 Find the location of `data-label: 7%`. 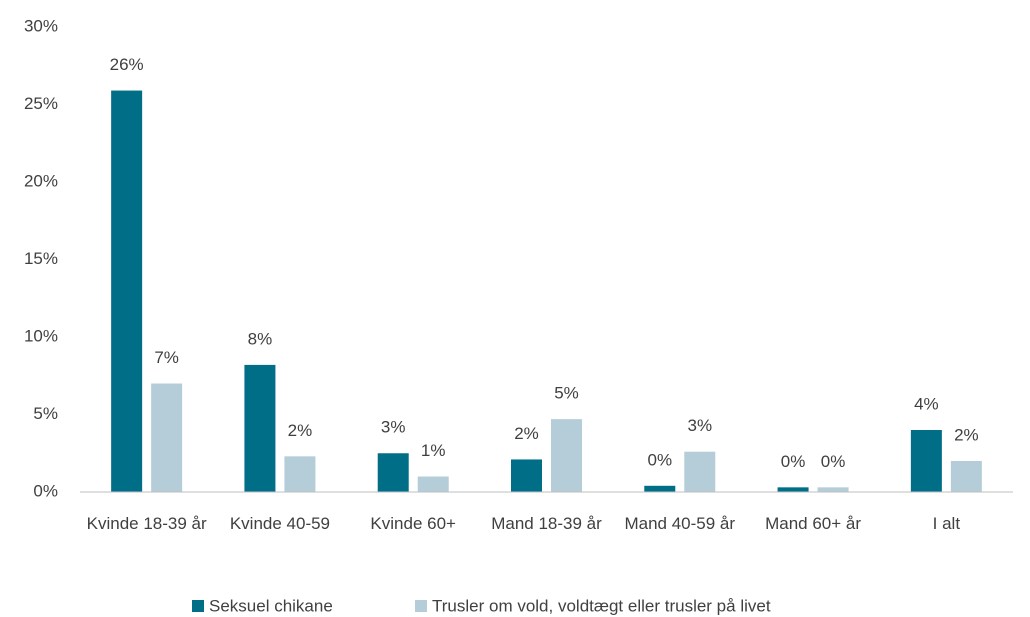

data-label: 7% is located at coordinates (166, 357).